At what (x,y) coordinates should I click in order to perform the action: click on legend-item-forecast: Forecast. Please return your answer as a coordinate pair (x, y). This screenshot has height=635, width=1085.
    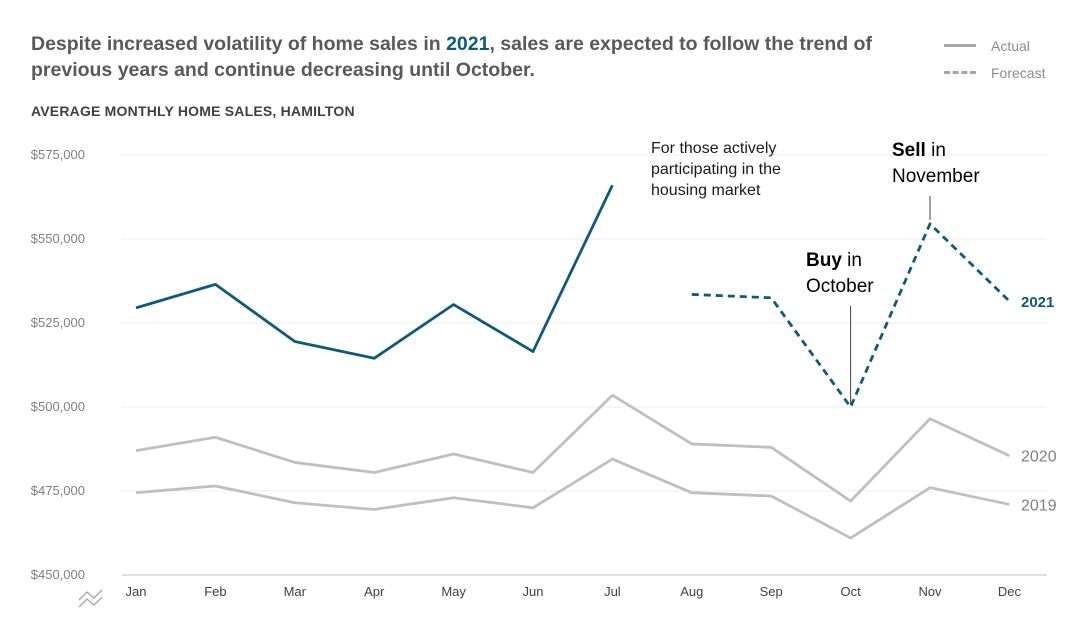
    Looking at the image, I should click on (994, 72).